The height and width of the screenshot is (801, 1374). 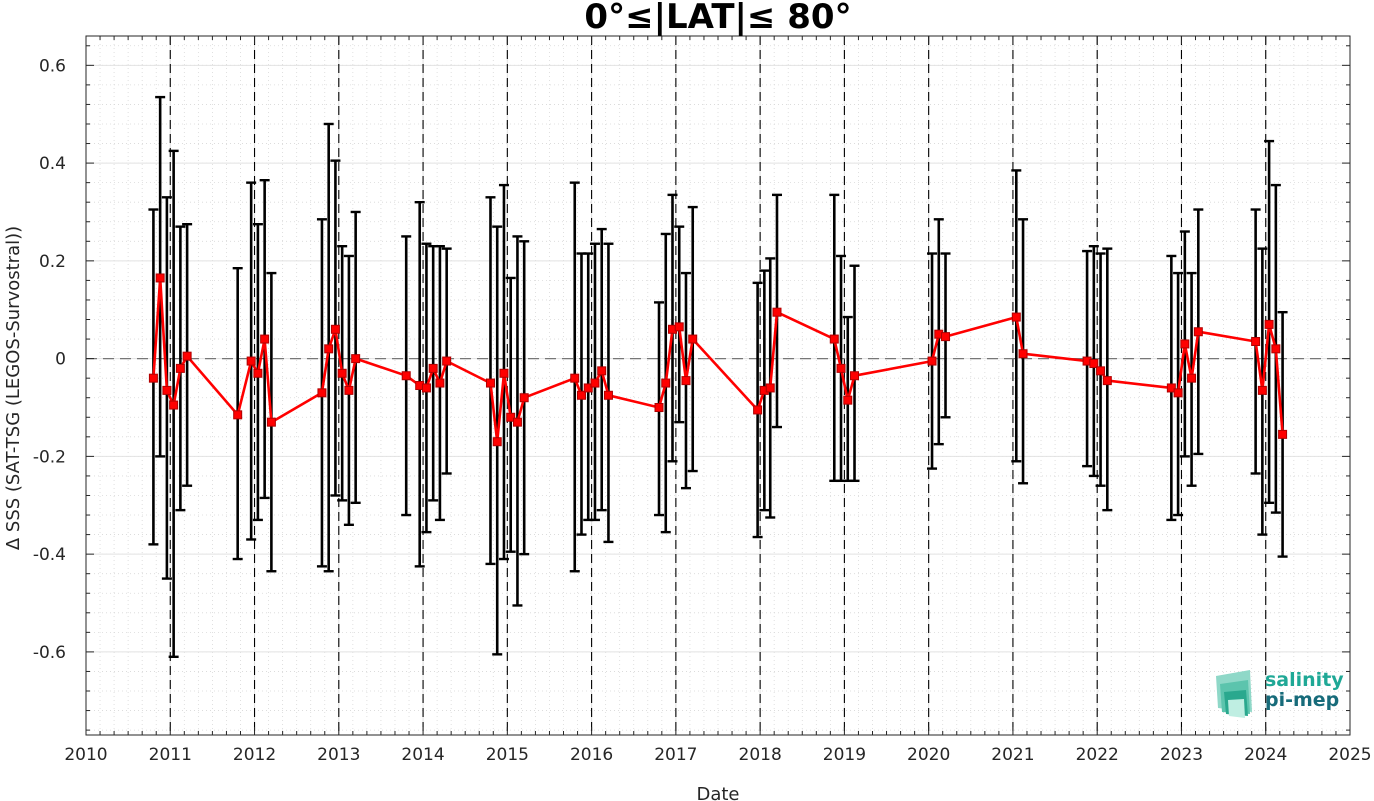 I want to click on x-tick-label: 2024, so click(x=1265, y=755).